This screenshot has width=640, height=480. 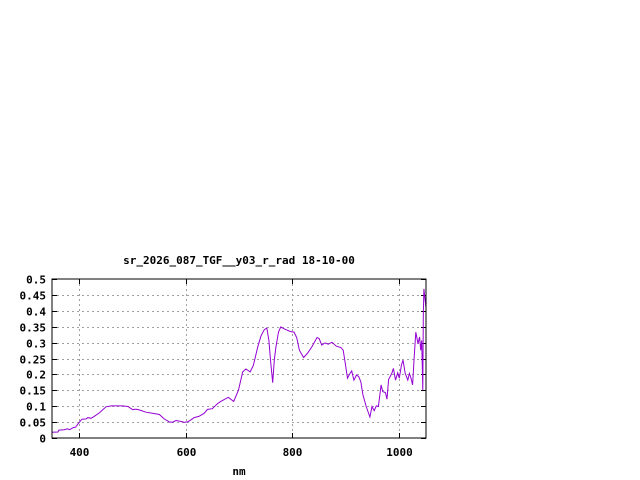 I want to click on y-tick-label: 0, so click(x=42, y=439).